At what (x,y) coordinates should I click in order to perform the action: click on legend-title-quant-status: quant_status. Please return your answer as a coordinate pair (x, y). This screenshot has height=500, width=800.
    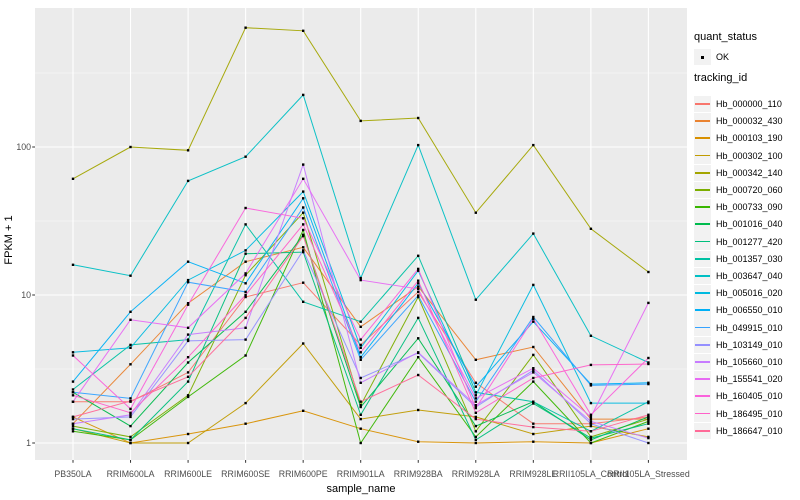
    Looking at the image, I should click on (725, 37).